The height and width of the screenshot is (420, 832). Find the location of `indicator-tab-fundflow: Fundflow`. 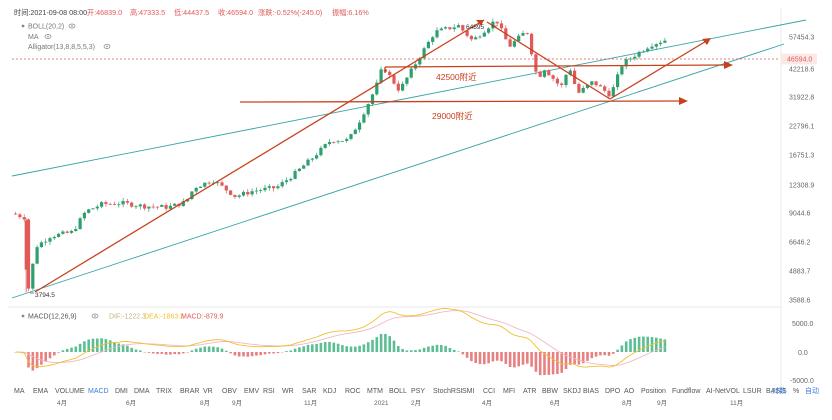

indicator-tab-fundflow: Fundflow is located at coordinates (686, 391).